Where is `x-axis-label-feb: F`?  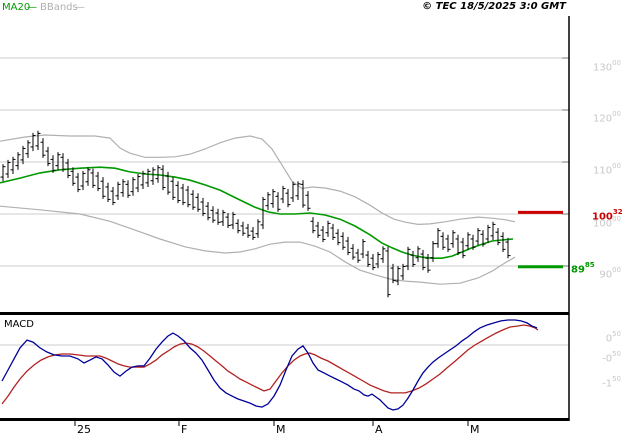
x-axis-label-feb: F is located at coordinates (184, 429).